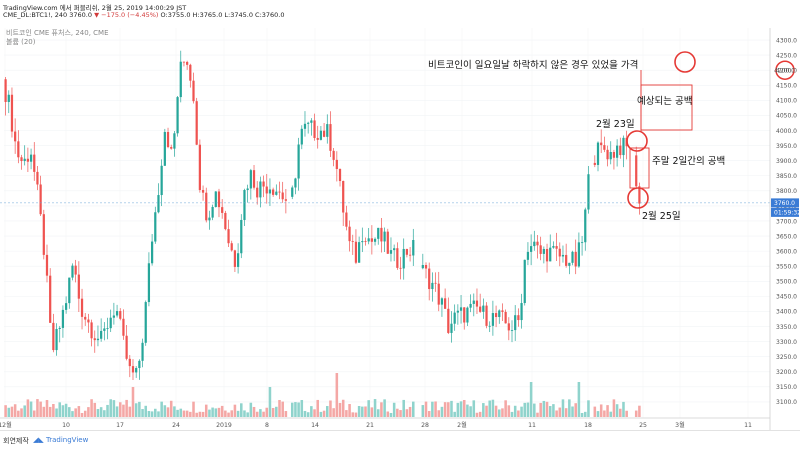  What do you see at coordinates (16, 441) in the screenshot?
I see `author-label: 회연제작` at bounding box center [16, 441].